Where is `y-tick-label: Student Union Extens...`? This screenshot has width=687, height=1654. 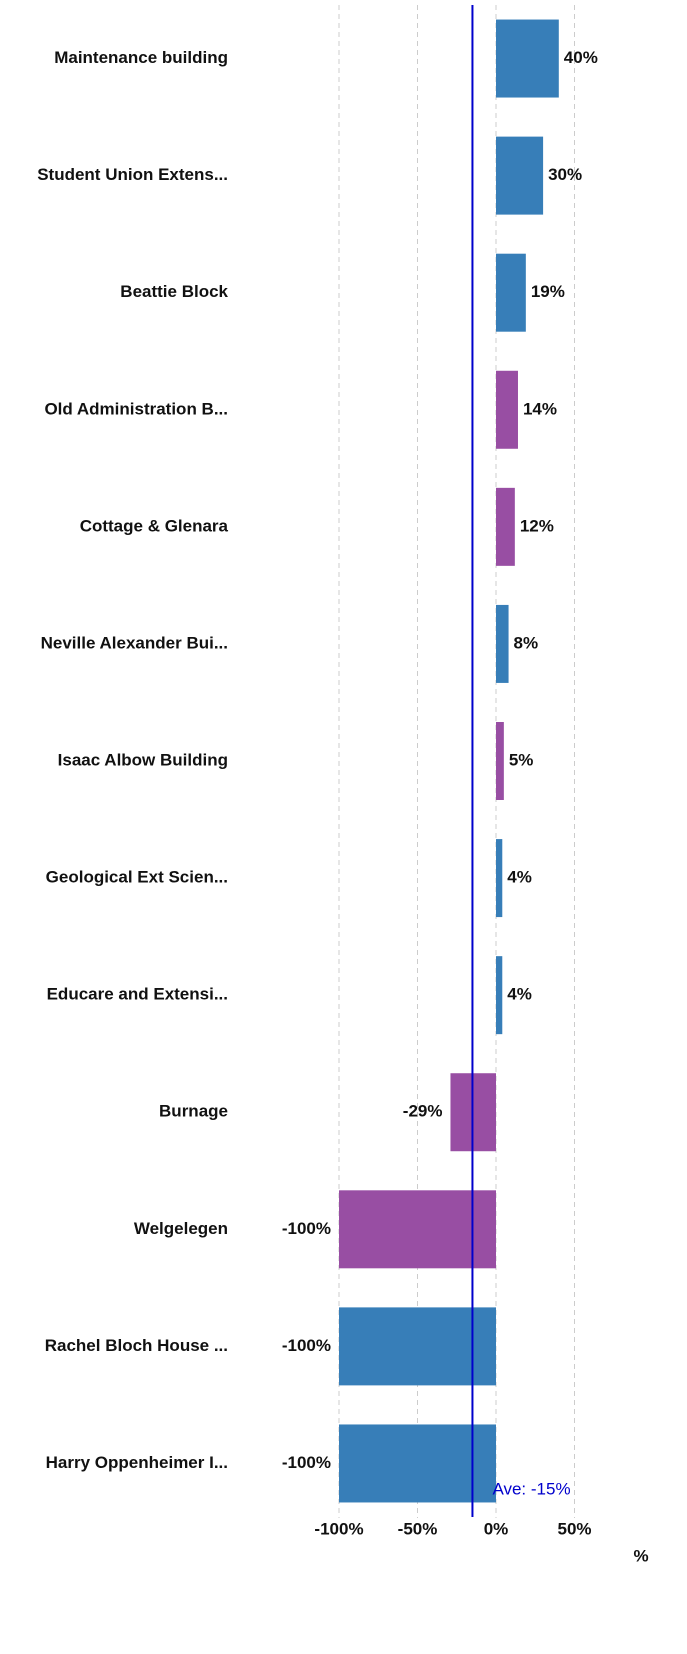 y-tick-label: Student Union Extens... is located at coordinates (132, 174).